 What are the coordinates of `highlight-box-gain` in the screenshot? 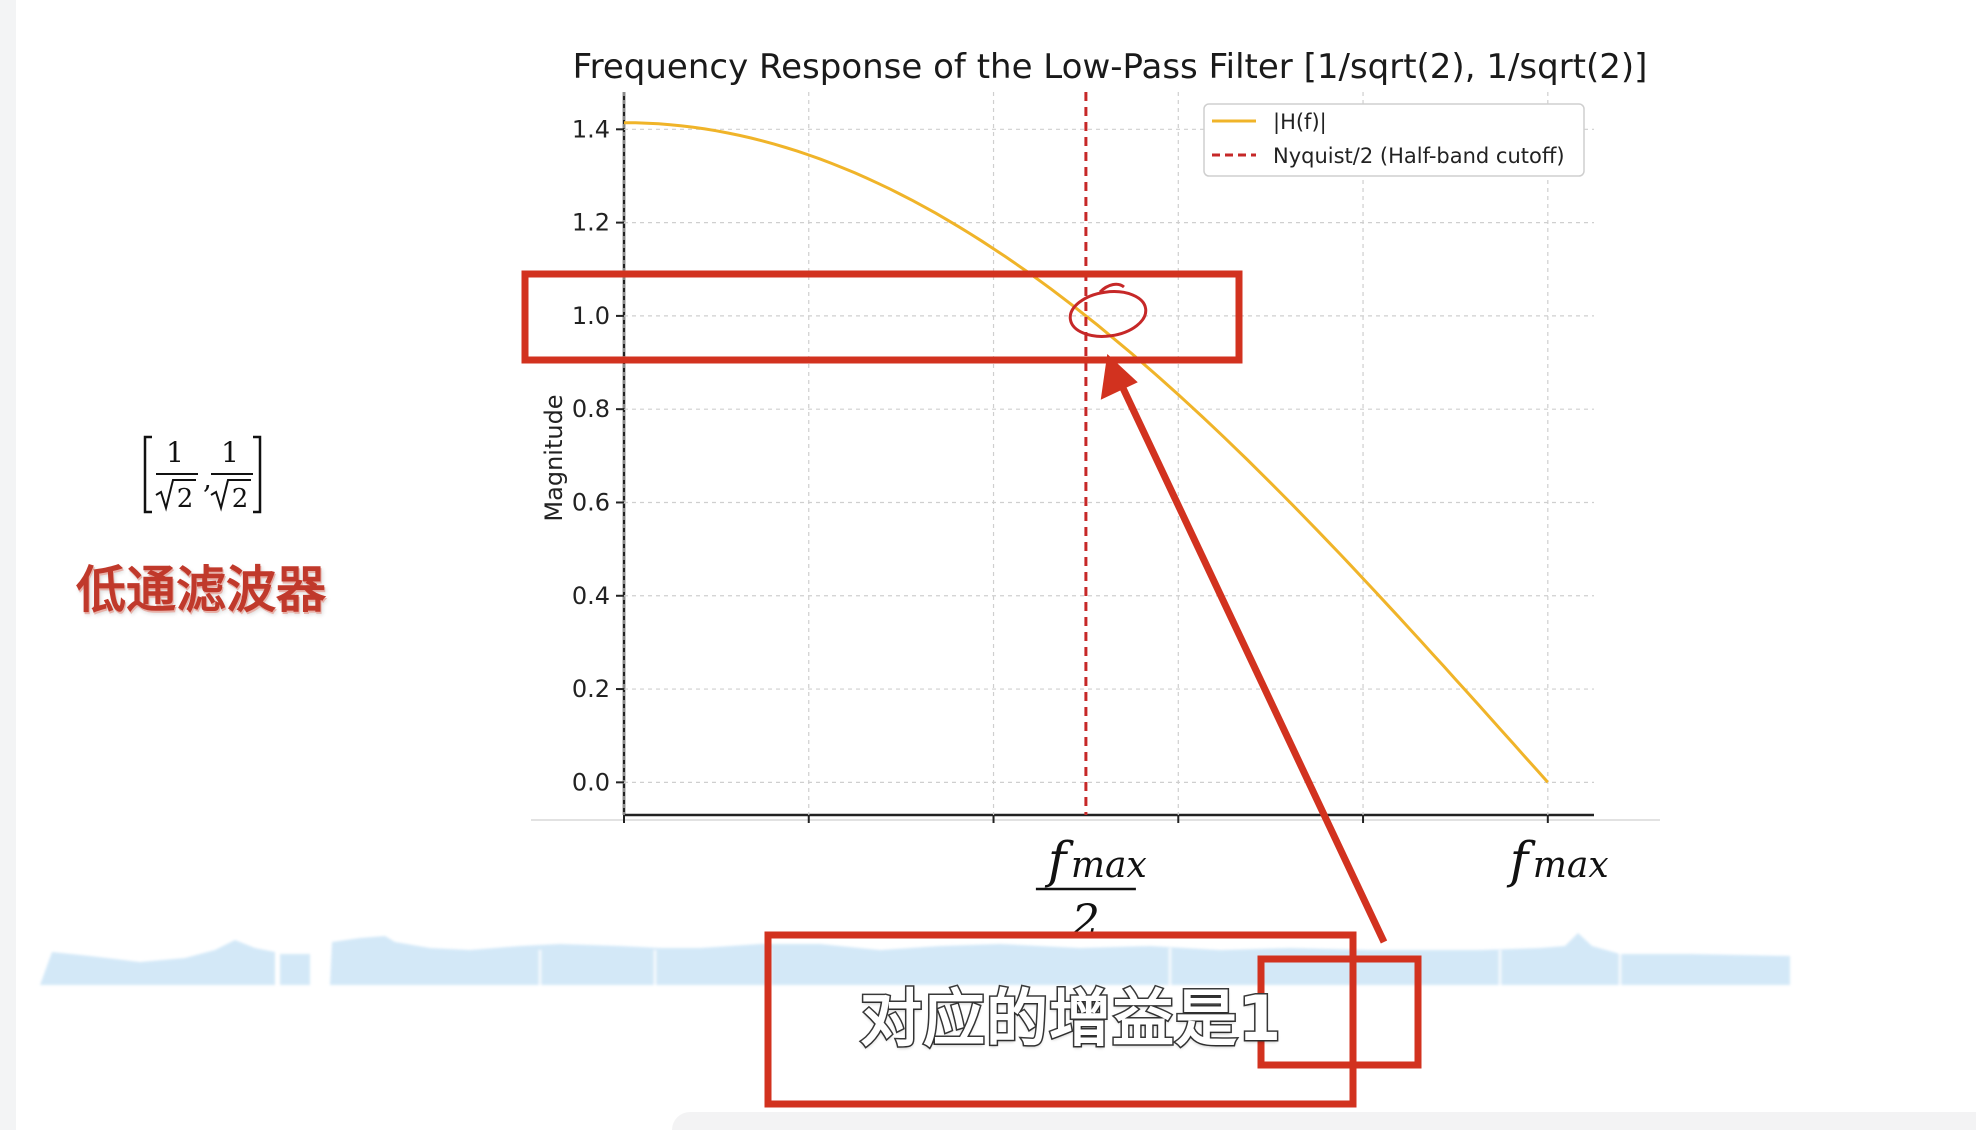 It's located at (882, 317).